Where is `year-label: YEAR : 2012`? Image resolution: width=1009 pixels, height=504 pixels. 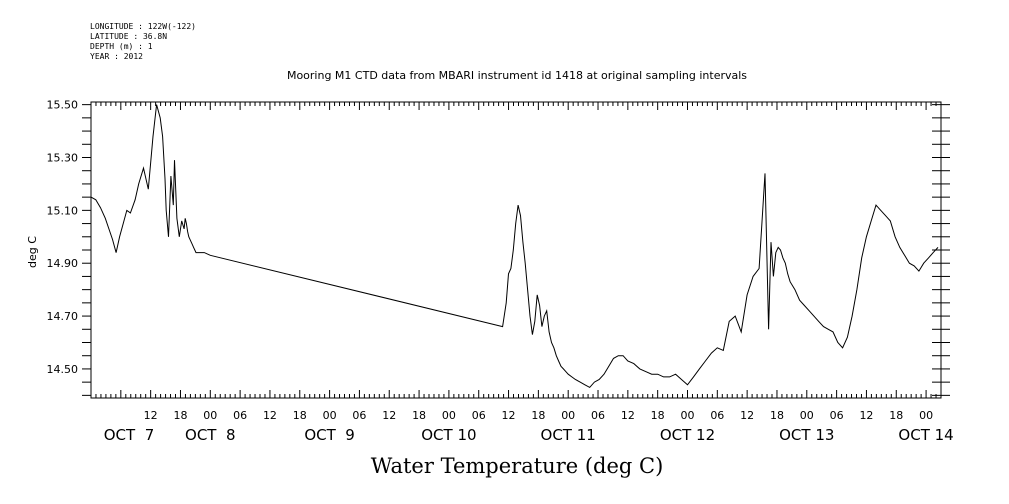 year-label: YEAR : 2012 is located at coordinates (116, 56).